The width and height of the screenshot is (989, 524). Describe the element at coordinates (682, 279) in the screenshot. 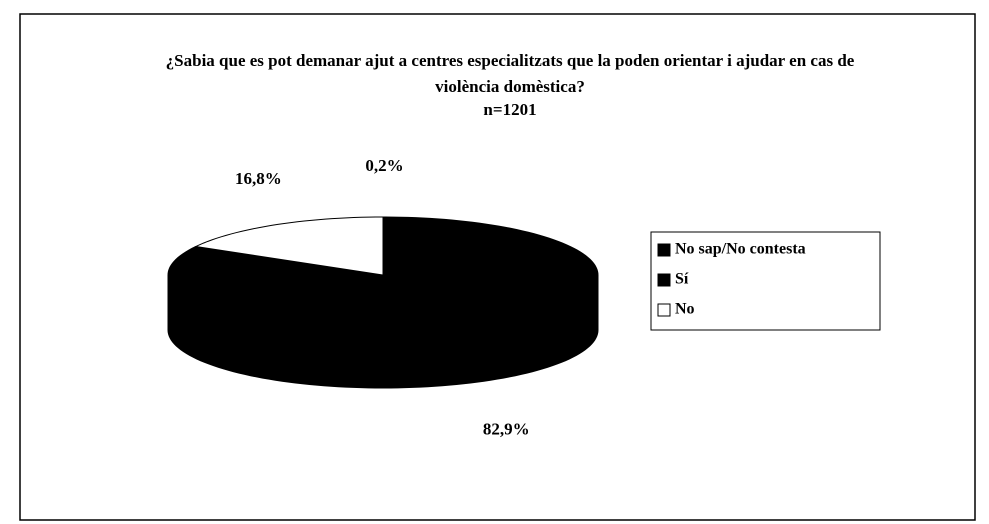

I see `legend-label: Sí` at that location.